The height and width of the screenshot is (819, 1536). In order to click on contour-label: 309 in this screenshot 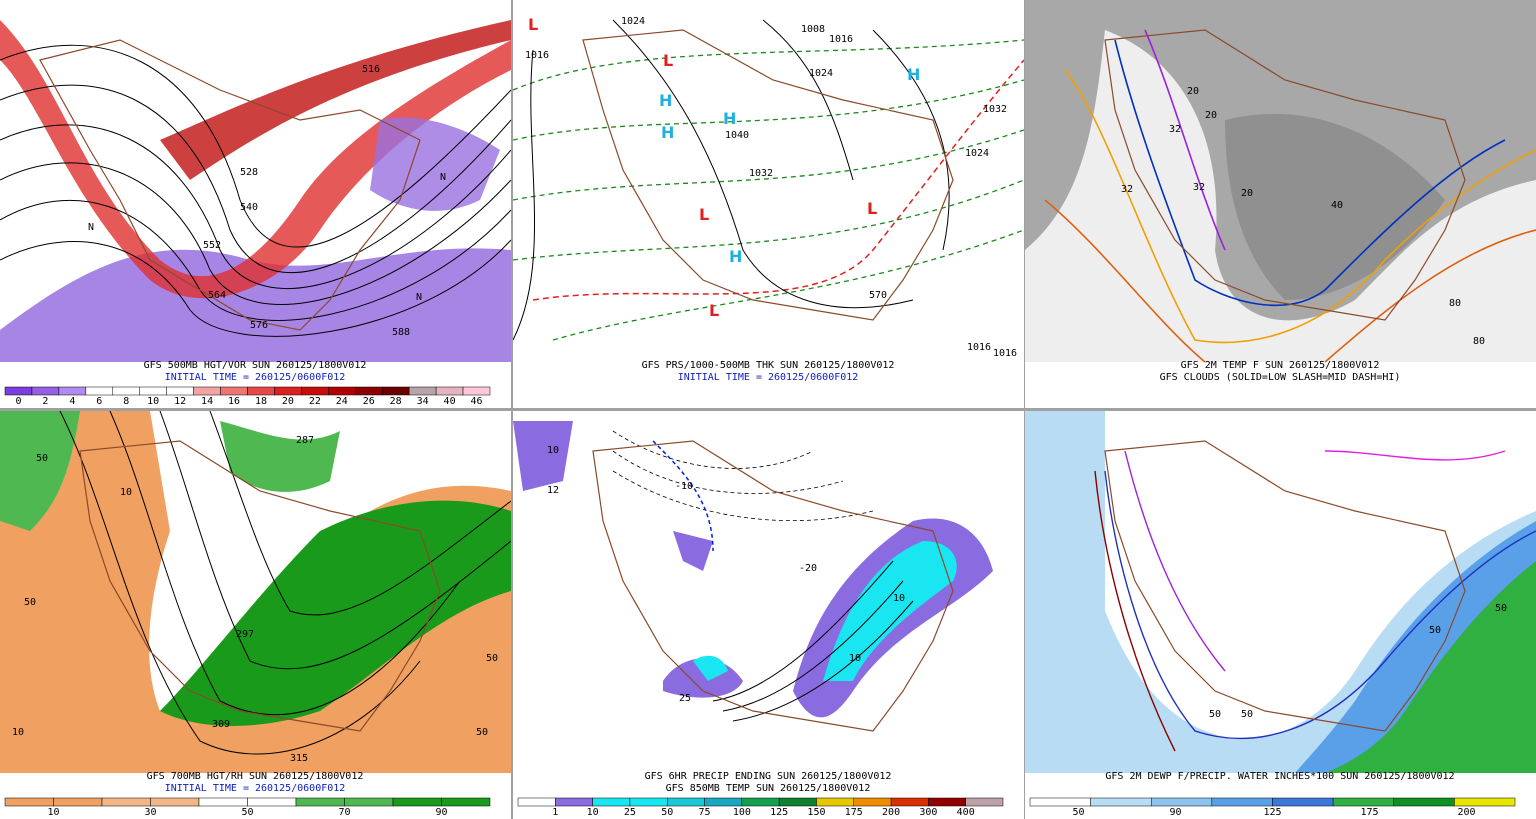, I will do `click(221, 724)`.